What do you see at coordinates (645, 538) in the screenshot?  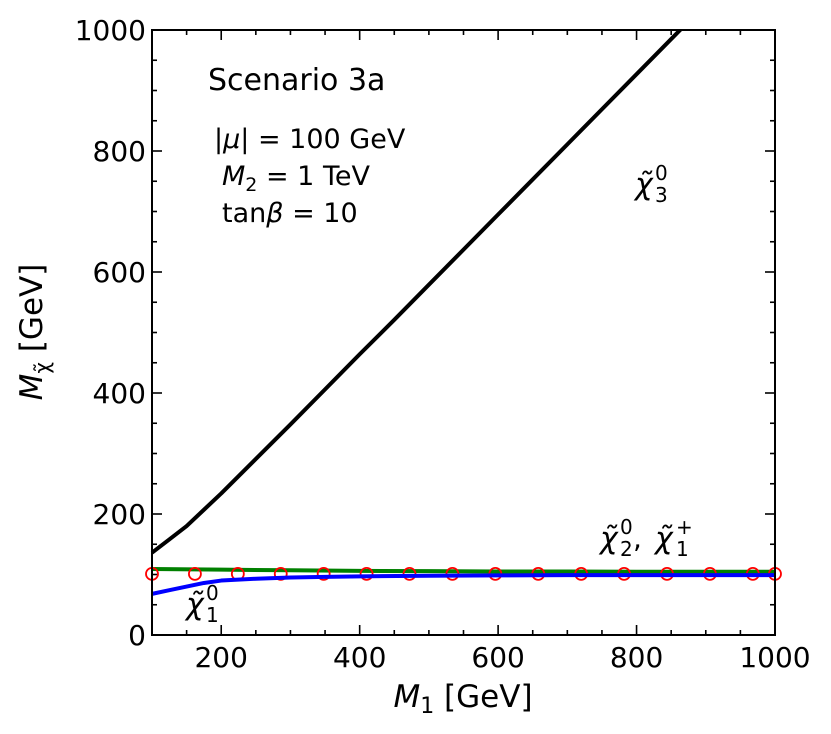 I see `chi2-chi1plus-label: χ̃ 0 2 , χ̃ + 1` at bounding box center [645, 538].